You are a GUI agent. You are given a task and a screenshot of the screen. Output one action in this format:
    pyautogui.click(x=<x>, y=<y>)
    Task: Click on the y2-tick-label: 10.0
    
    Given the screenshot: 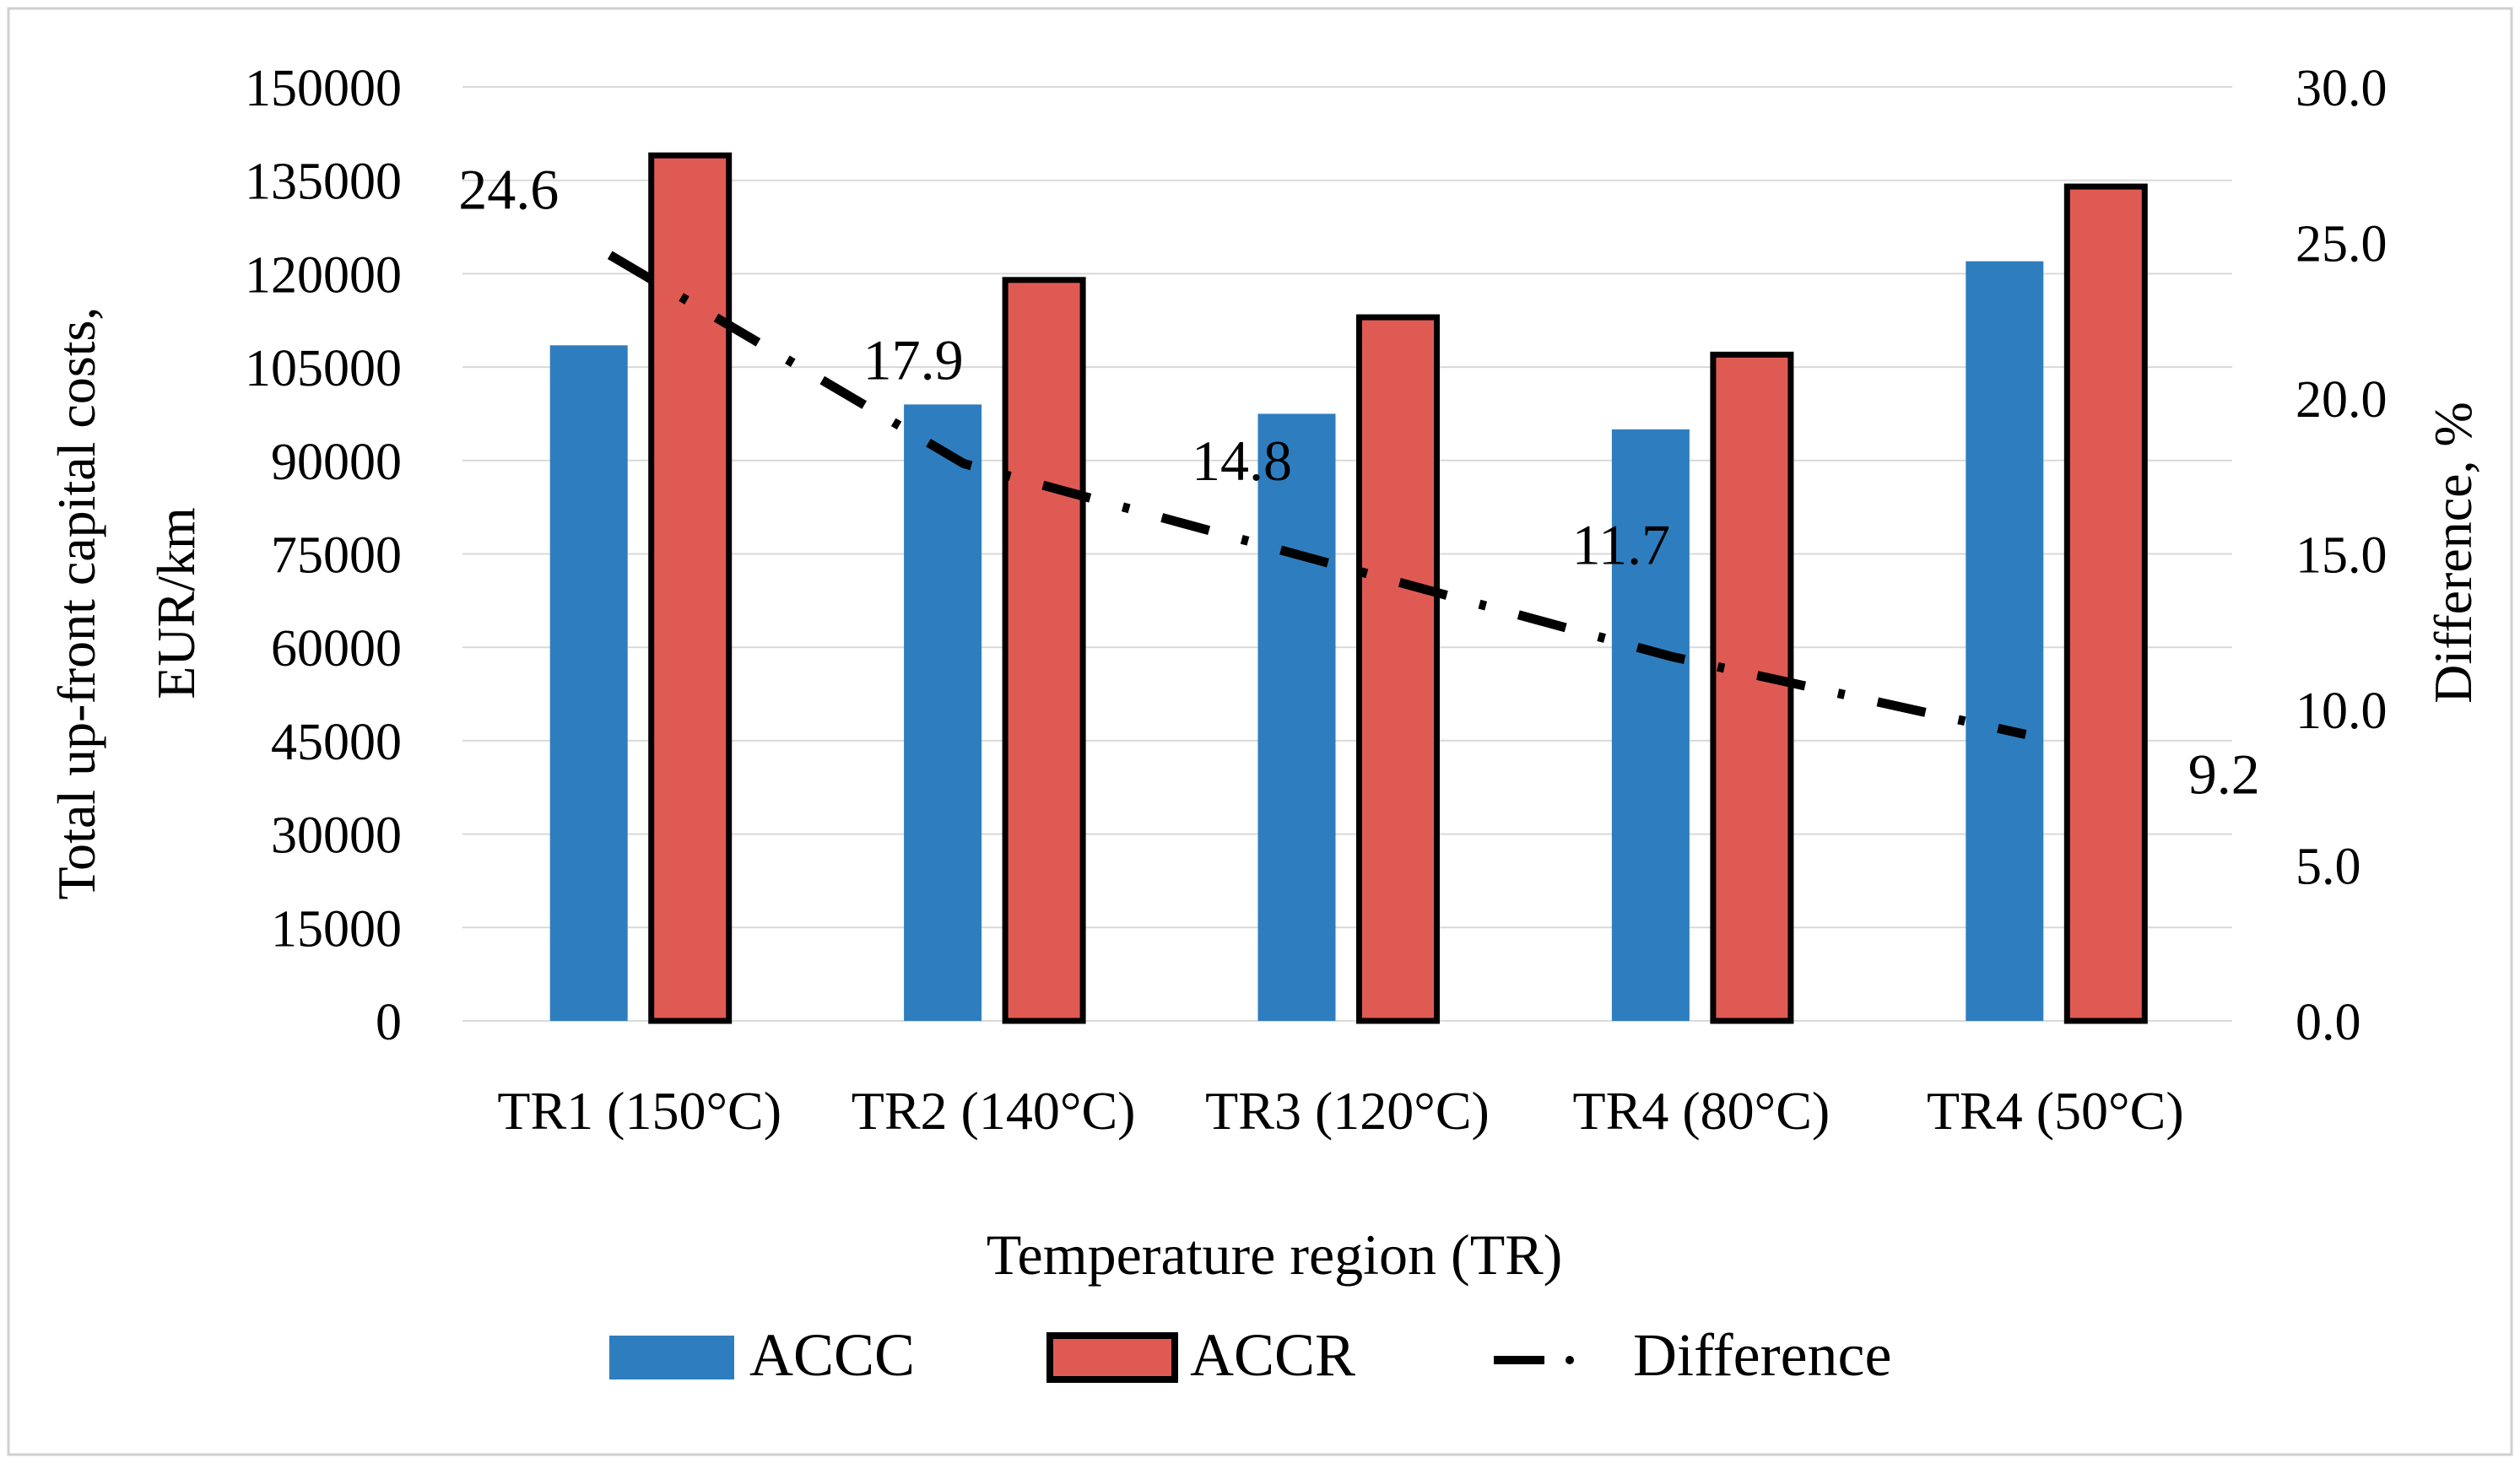 What is the action you would take?
    pyautogui.click(x=2342, y=711)
    